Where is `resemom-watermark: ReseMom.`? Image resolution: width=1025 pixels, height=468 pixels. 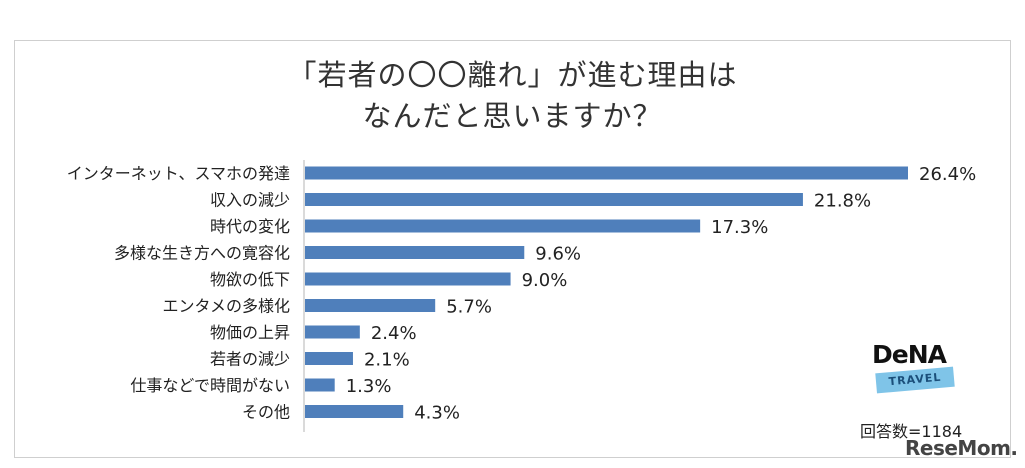 resemom-watermark: ReseMom. is located at coordinates (961, 448).